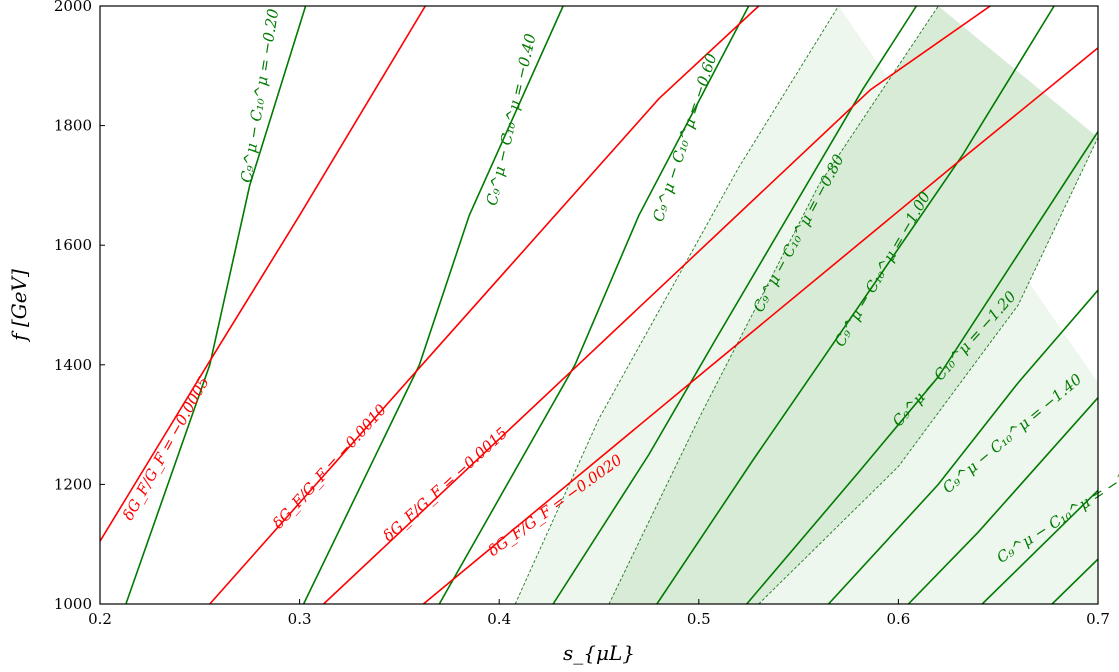 The width and height of the screenshot is (1119, 672). I want to click on x-tick-label: 0.2, so click(100, 619).